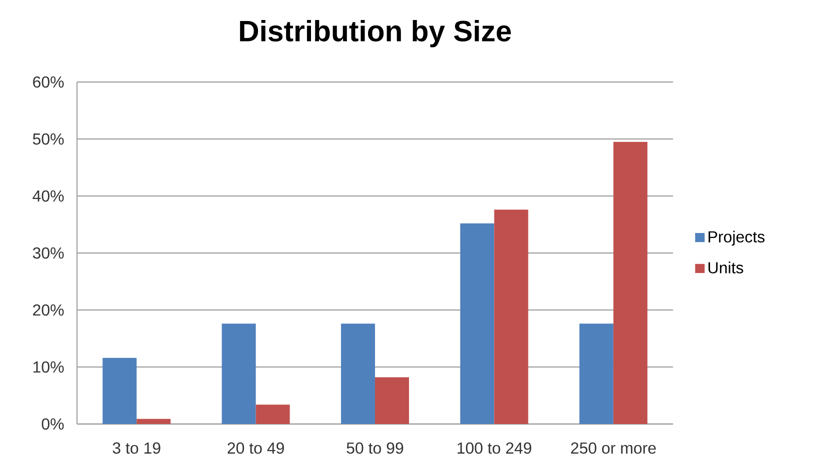  Describe the element at coordinates (136, 448) in the screenshot. I see `x-tick-label: 3 to 19` at that location.